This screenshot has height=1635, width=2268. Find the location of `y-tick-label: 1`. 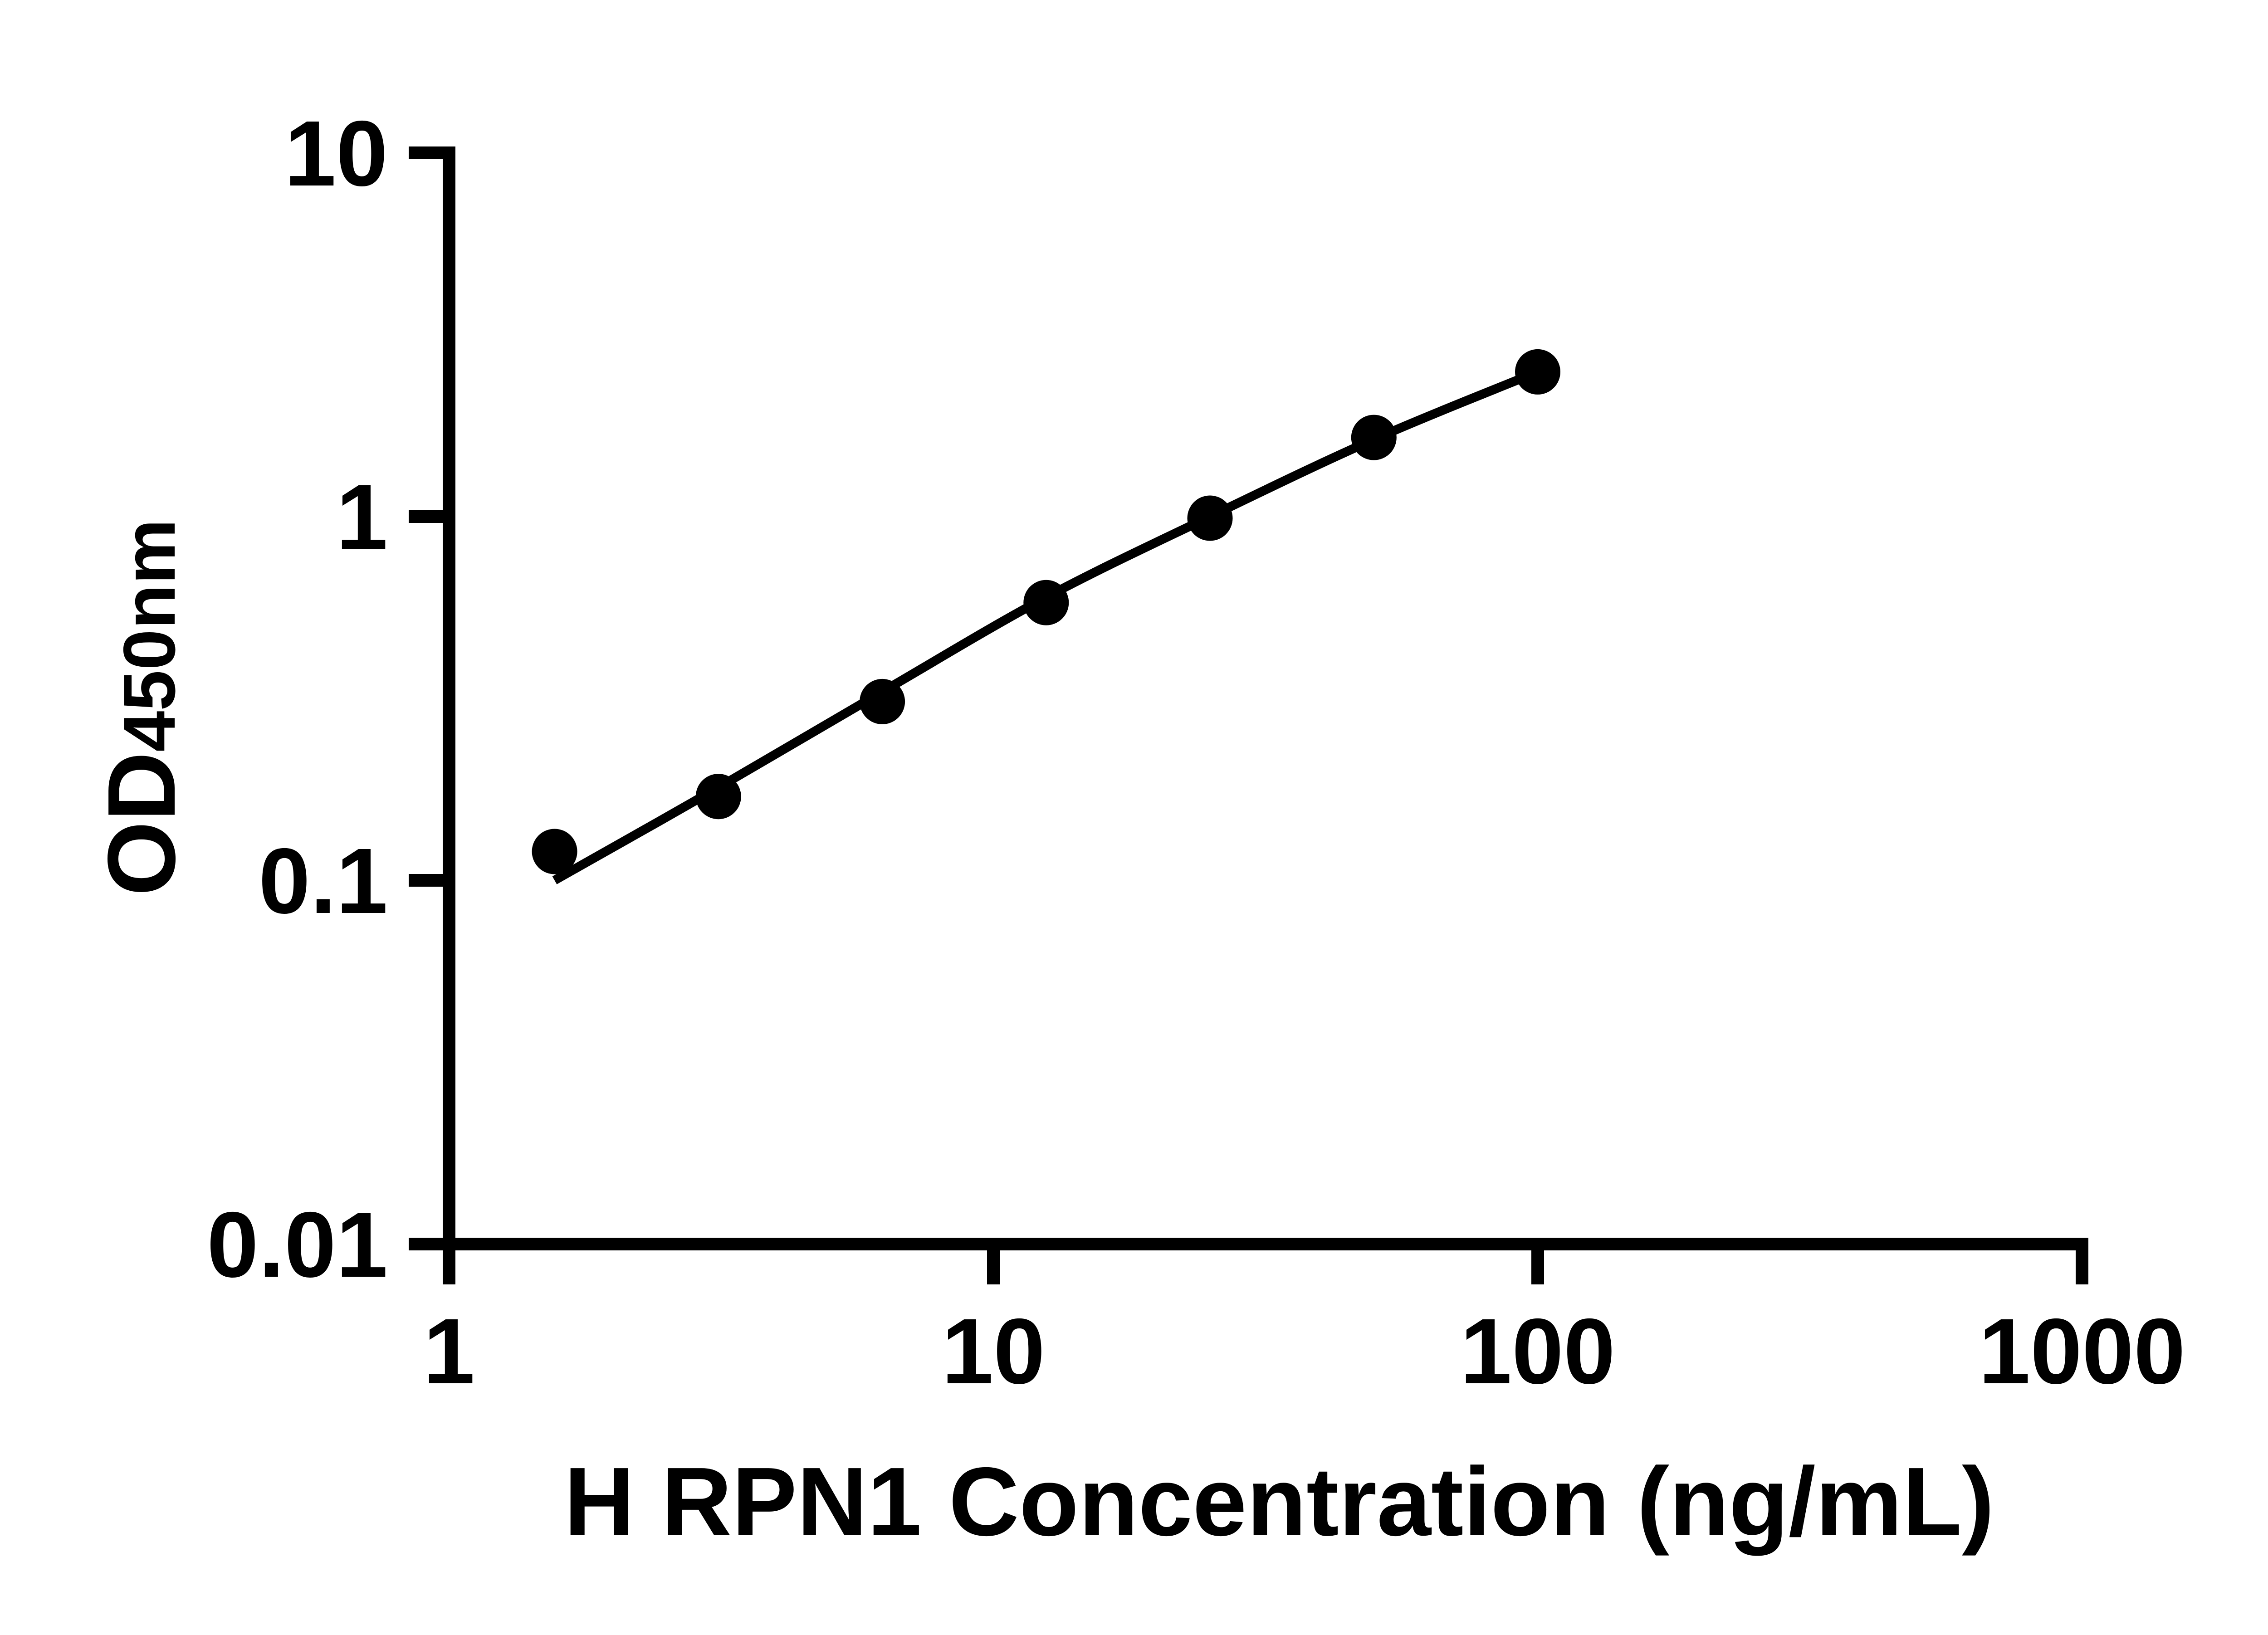

y-tick-label: 1 is located at coordinates (362, 517).